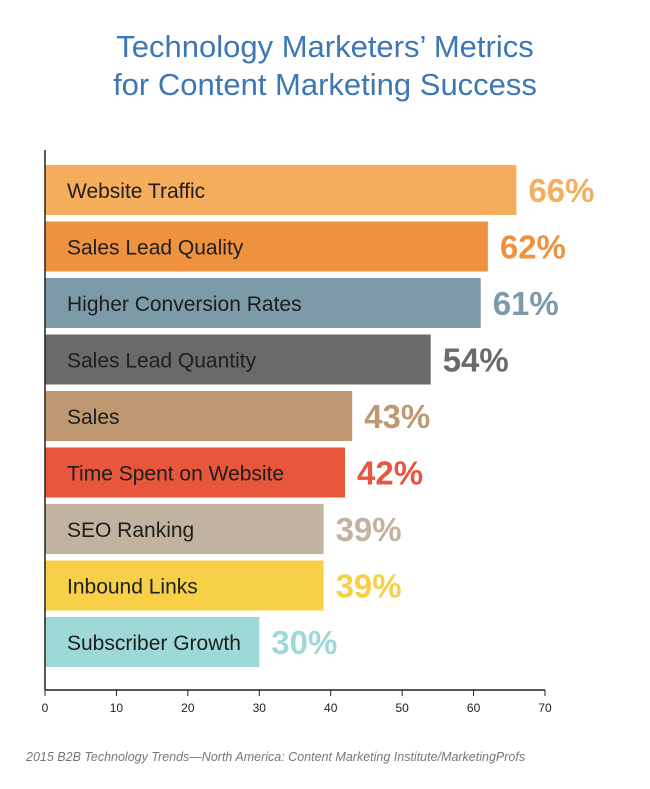  Describe the element at coordinates (184, 304) in the screenshot. I see `bar-category-label: Higher Conversion Rates` at that location.